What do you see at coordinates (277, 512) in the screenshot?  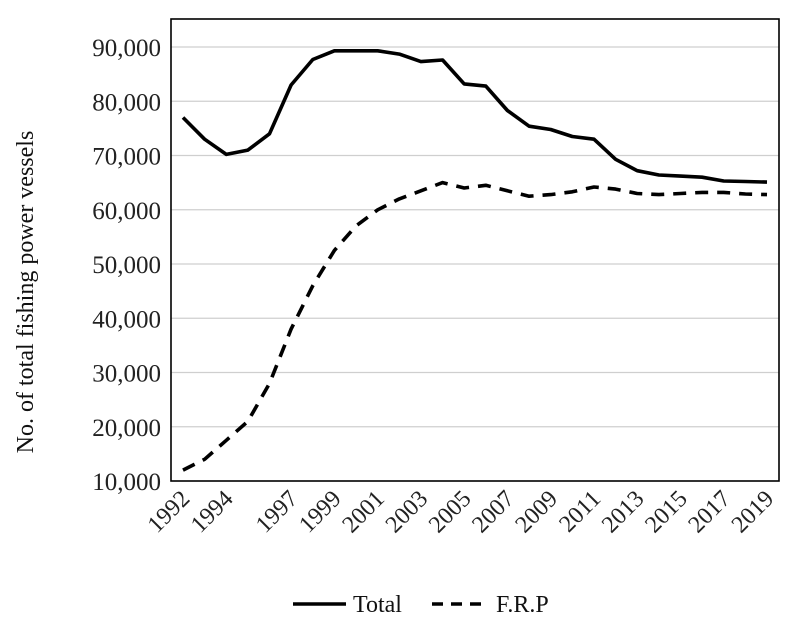 I see `x-tick-label: 1997` at bounding box center [277, 512].